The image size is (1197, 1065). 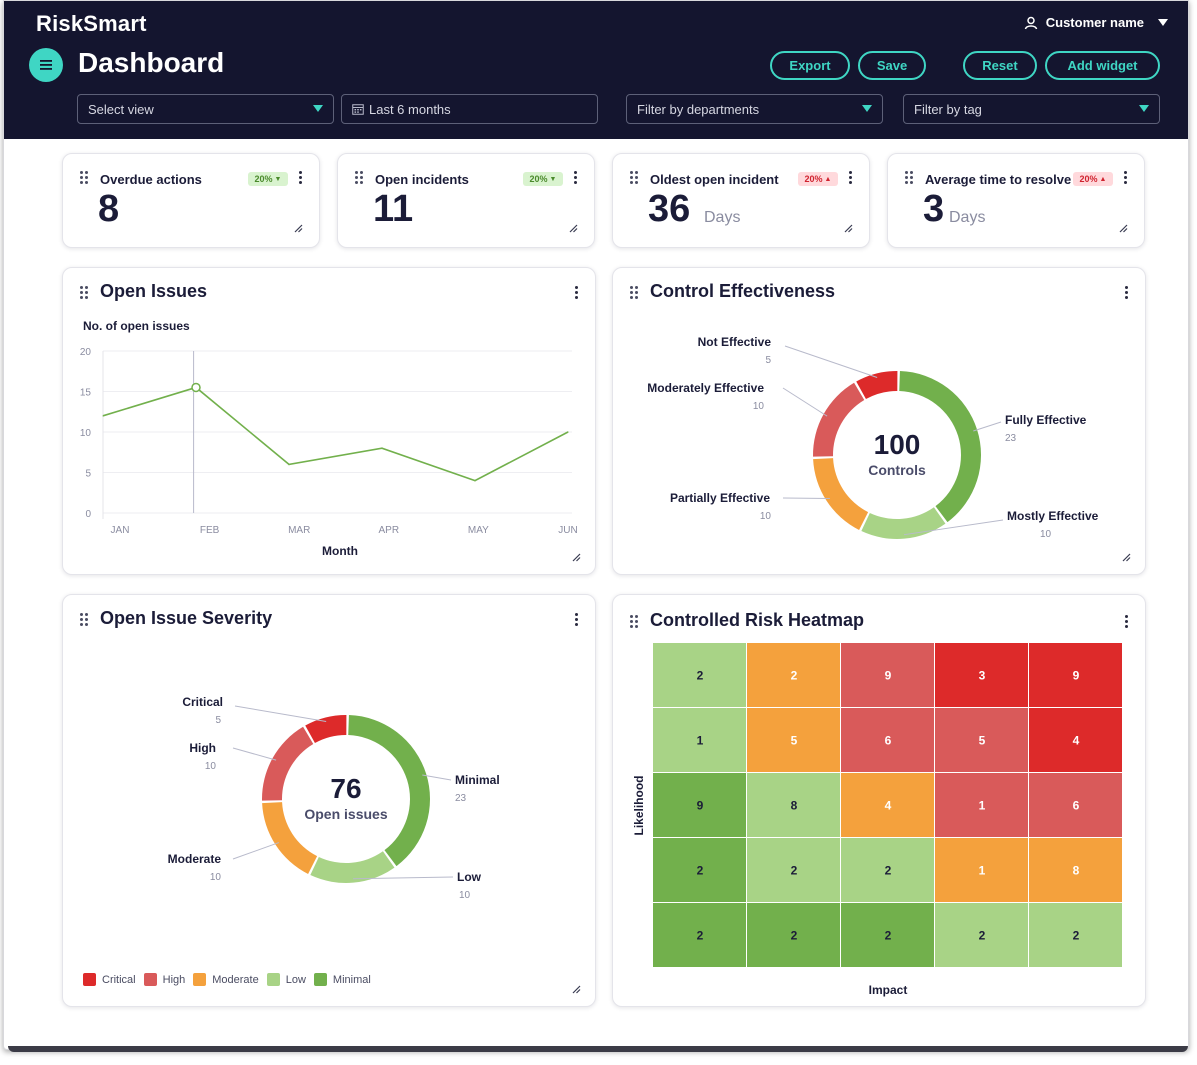 I want to click on add-widget-button: Add widget, so click(x=1102, y=65).